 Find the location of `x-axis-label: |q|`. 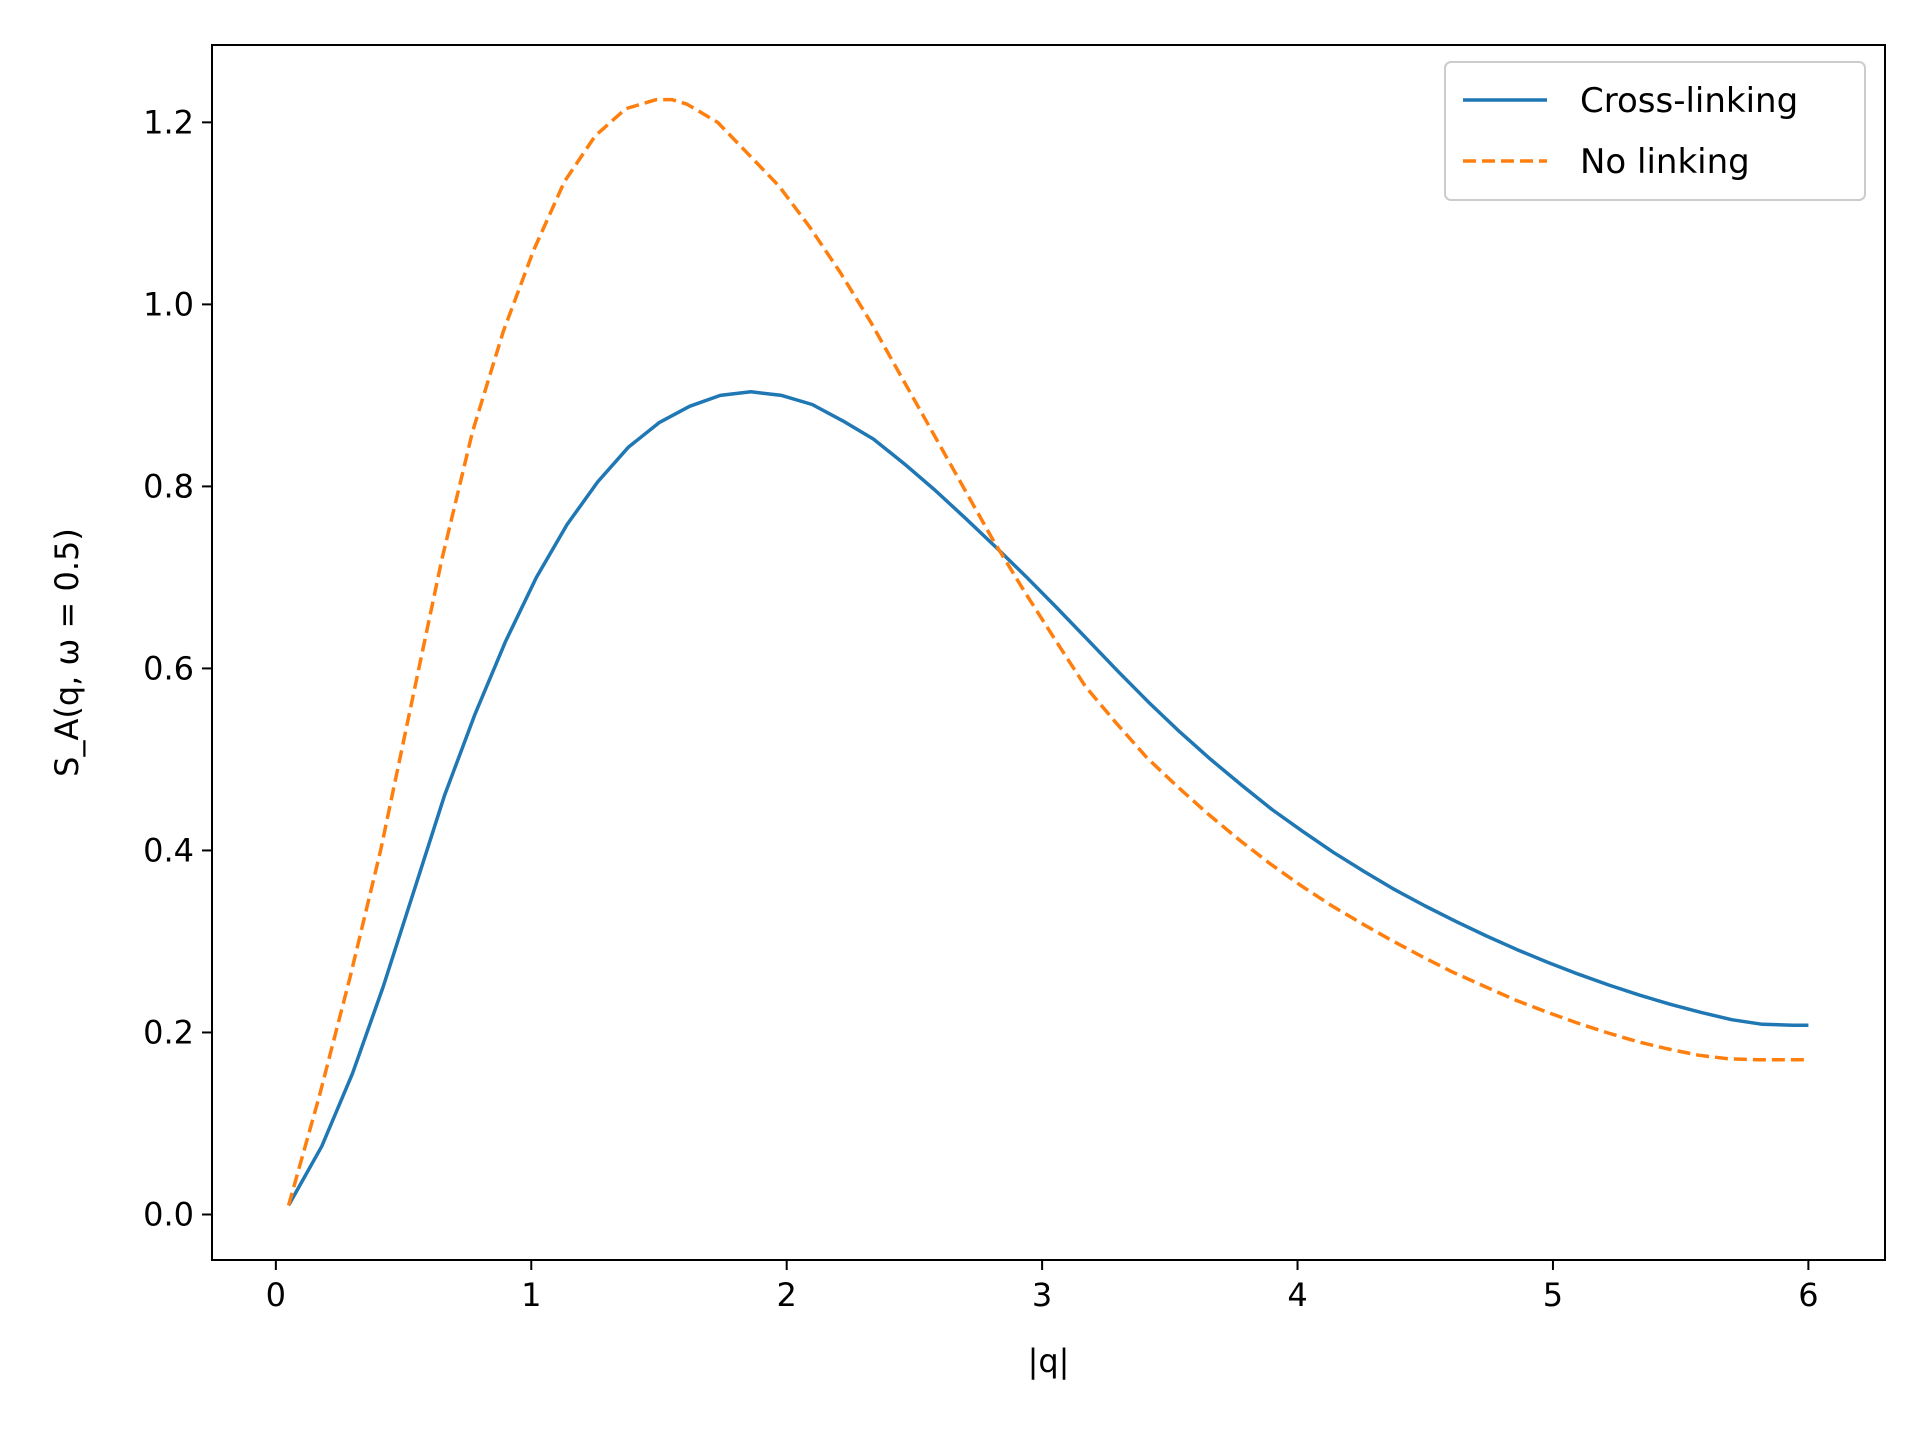

x-axis-label: |q| is located at coordinates (1049, 1361).